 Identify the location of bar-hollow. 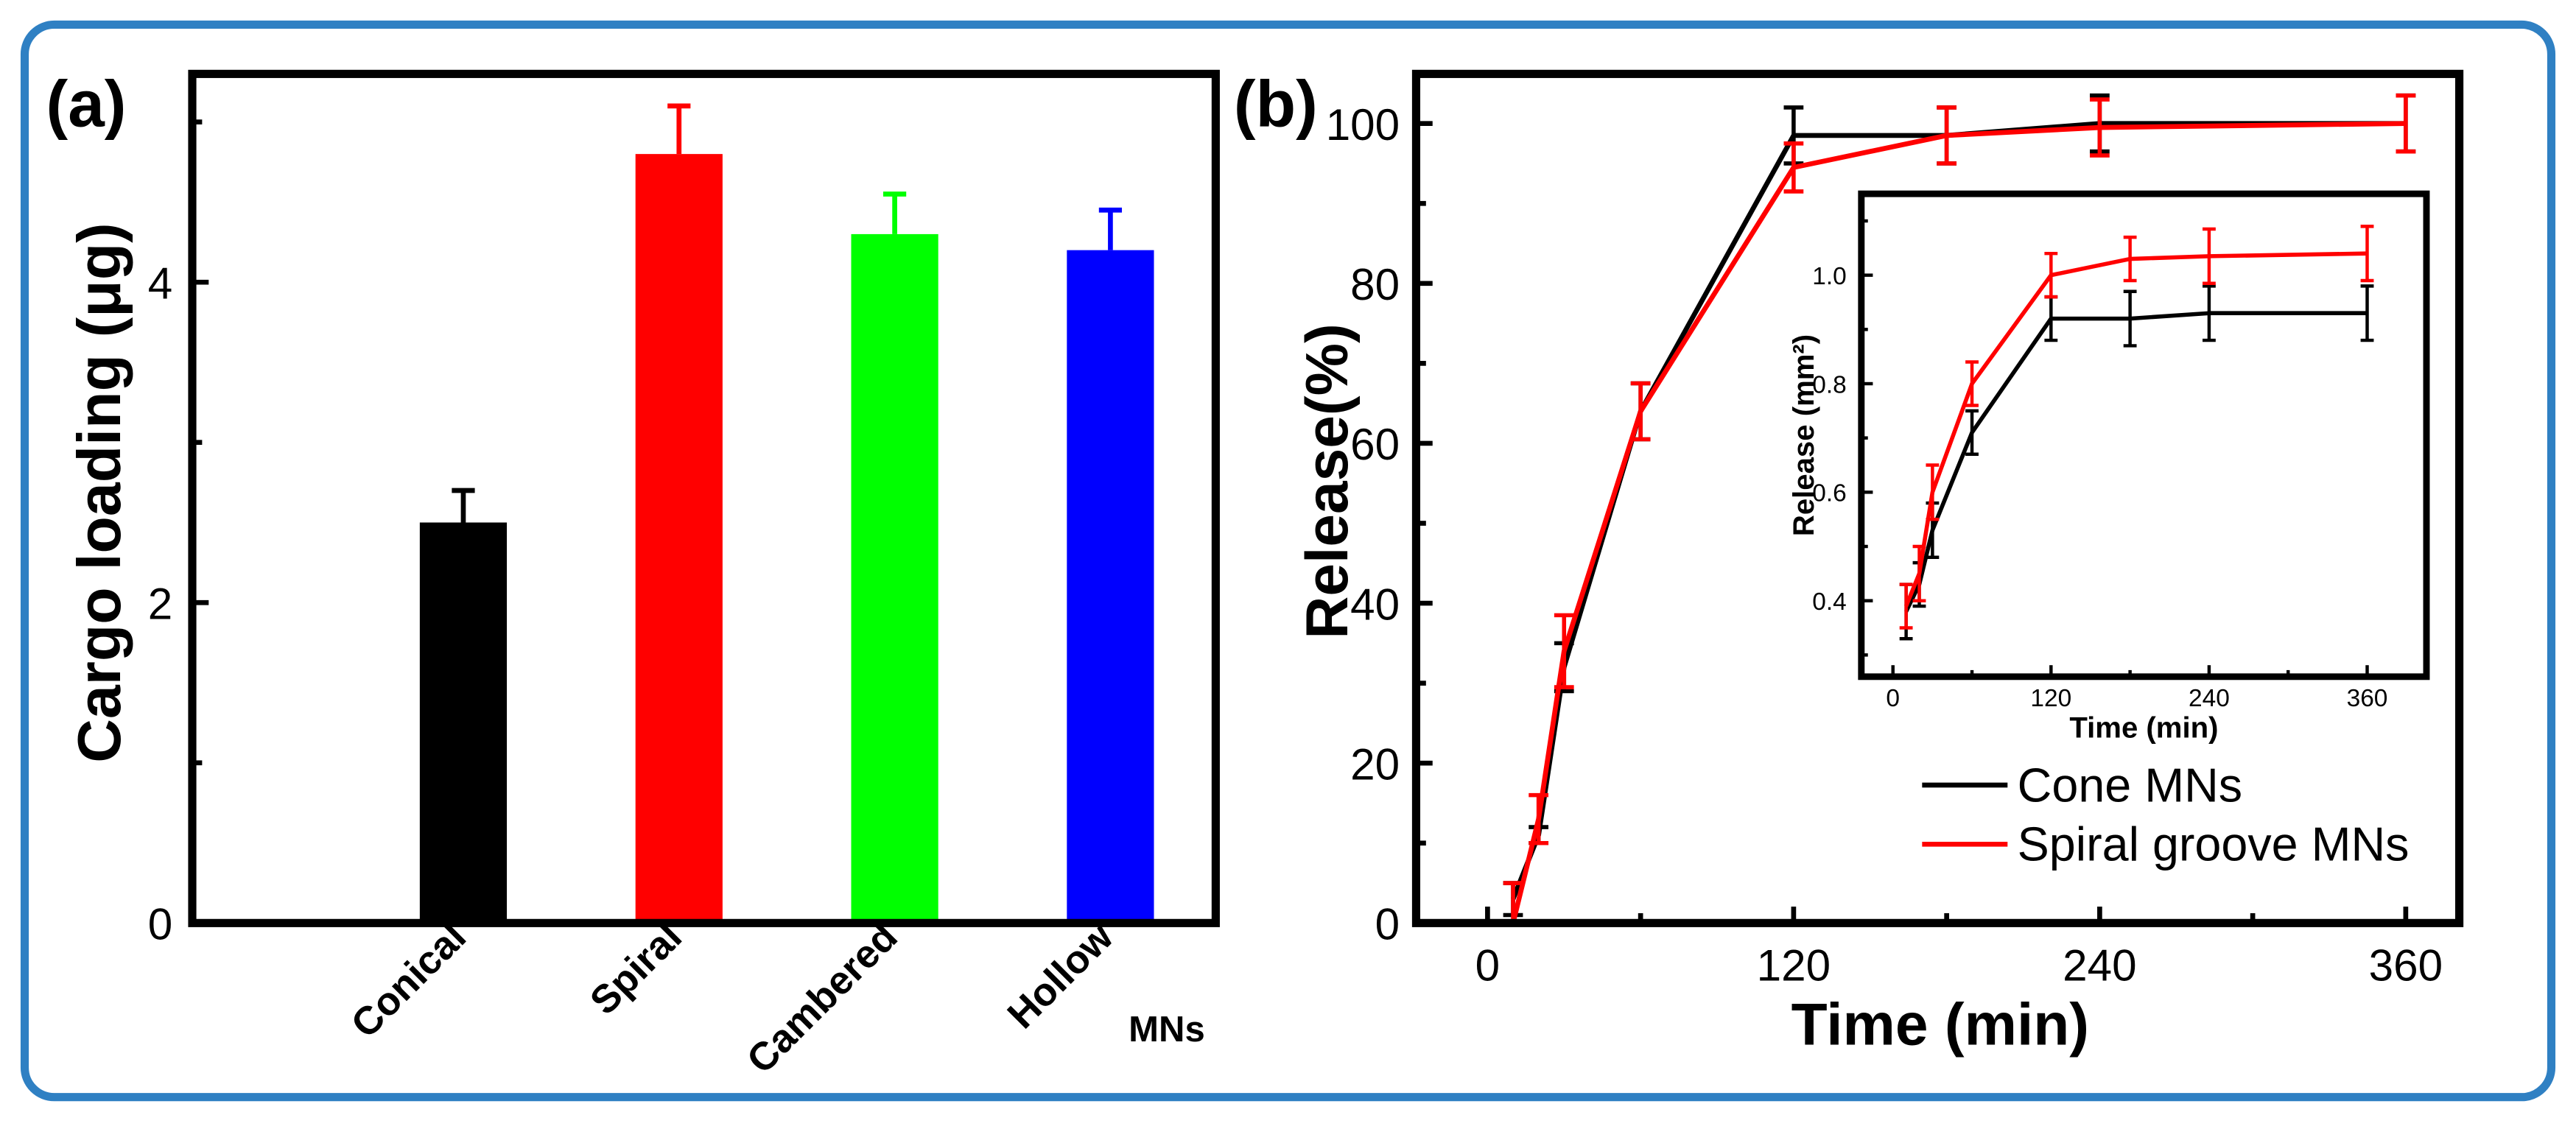
(1110, 587).